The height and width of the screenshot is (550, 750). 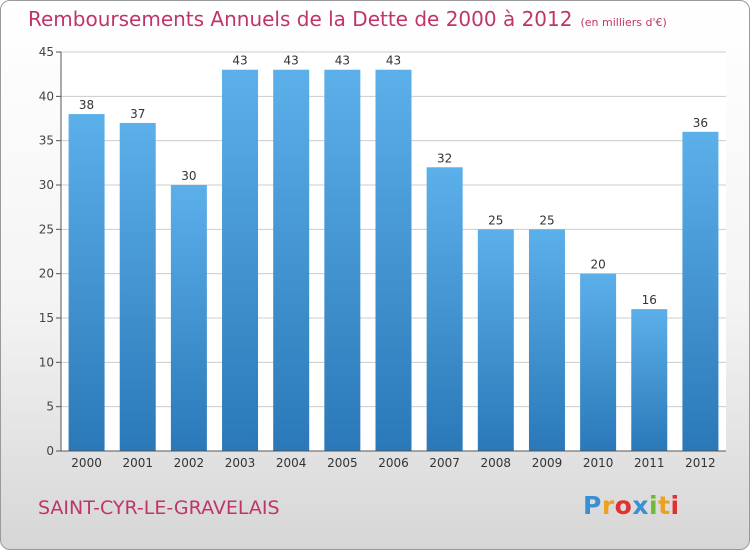 I want to click on y-tick-label: 25, so click(x=46, y=229).